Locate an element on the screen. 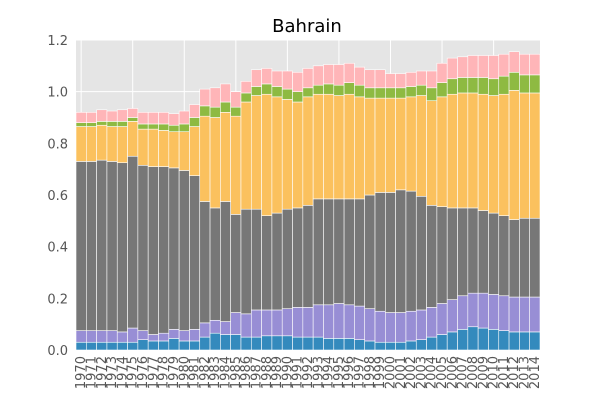  x-tick-label: 1982 is located at coordinates (205, 372).